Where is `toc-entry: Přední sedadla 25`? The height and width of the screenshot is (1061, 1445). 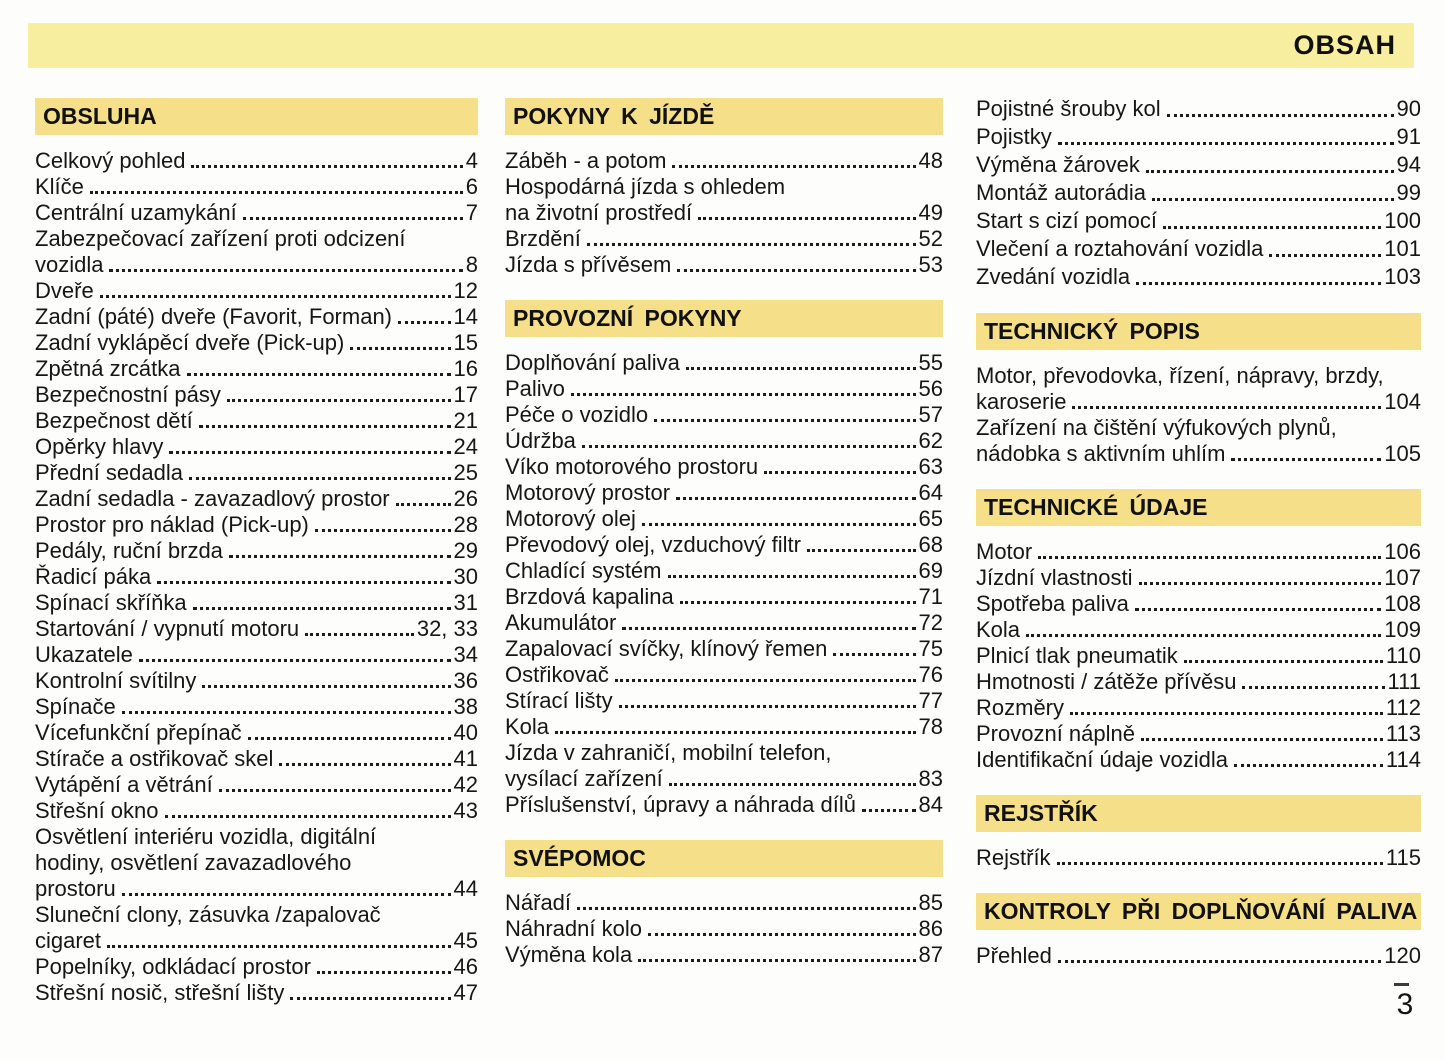 toc-entry: Přední sedadla 25 is located at coordinates (256, 473).